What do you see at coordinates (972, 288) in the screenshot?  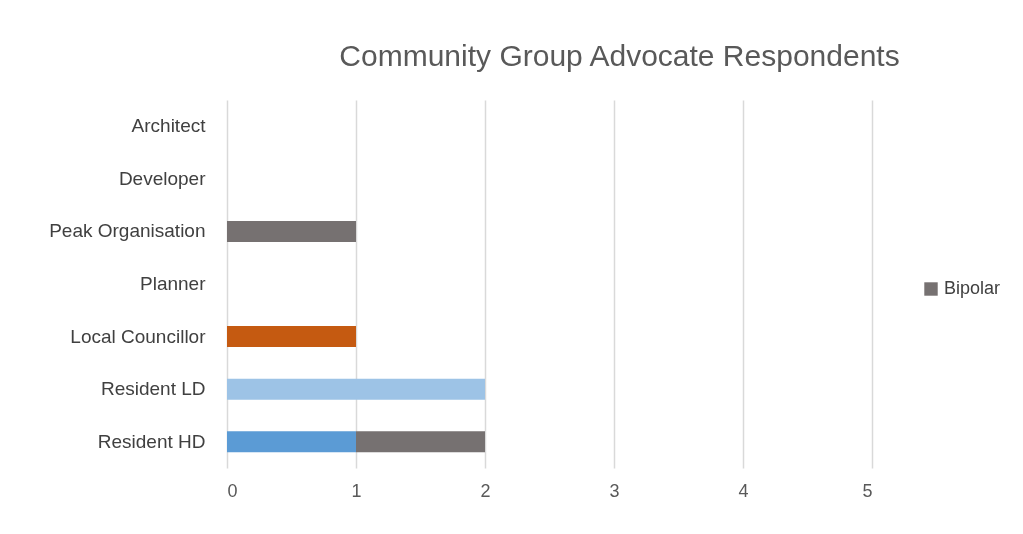 I see `legend-label: Bipolar` at bounding box center [972, 288].